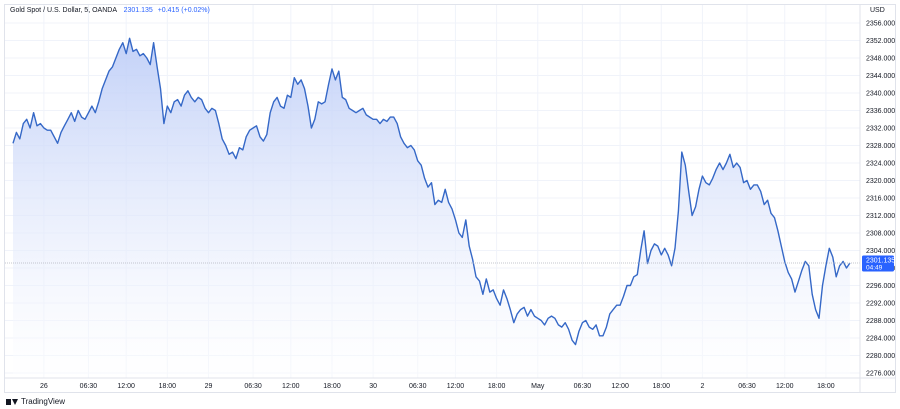  I want to click on y-tick-label: 2336.000, so click(880, 111).